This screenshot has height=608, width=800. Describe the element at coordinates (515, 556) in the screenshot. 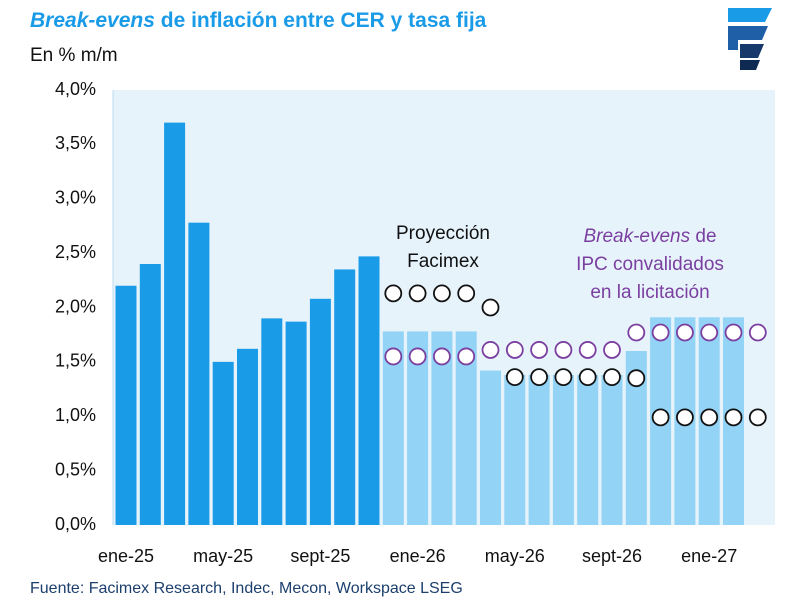

I see `x-tick-label: may-26` at that location.